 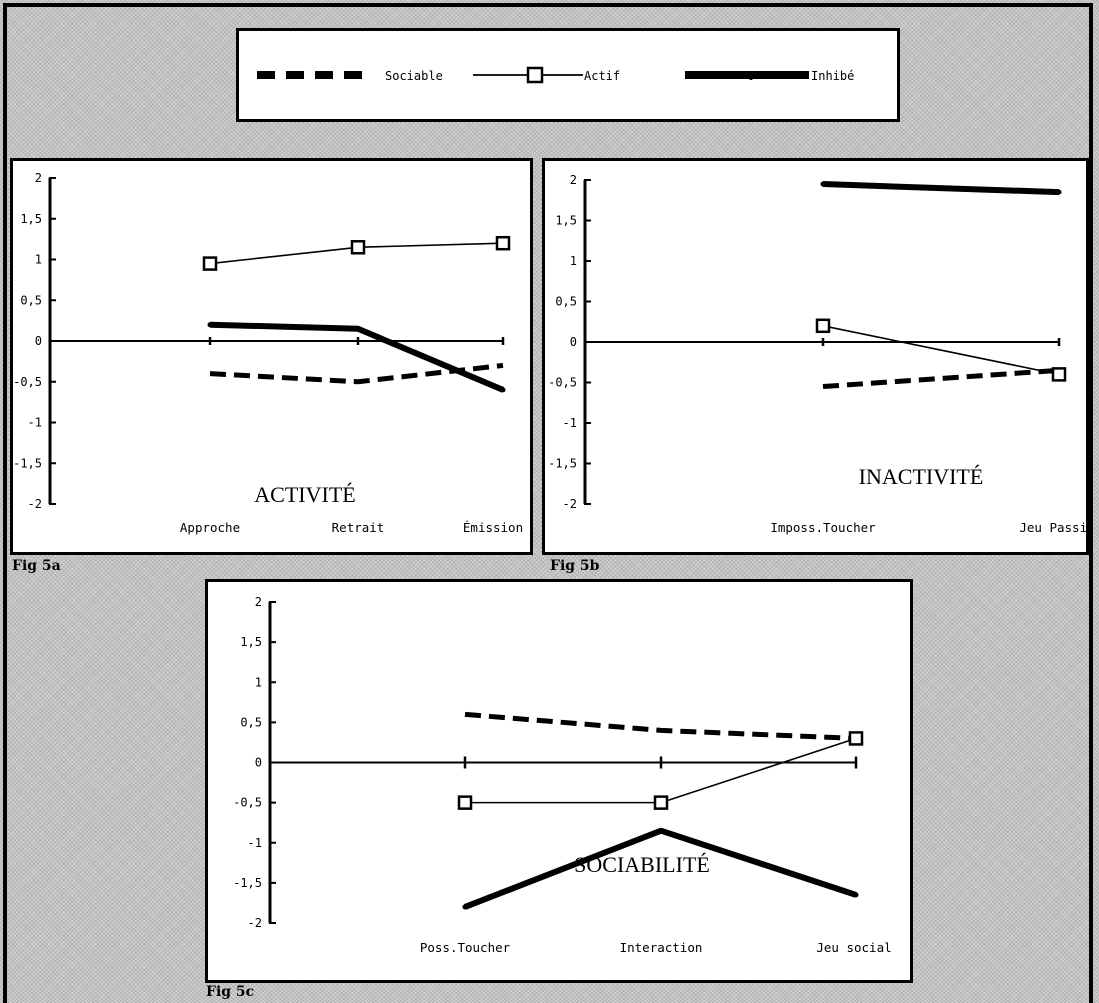 I want to click on chart-5c-y-tick-label: -0,5, so click(x=247, y=803).